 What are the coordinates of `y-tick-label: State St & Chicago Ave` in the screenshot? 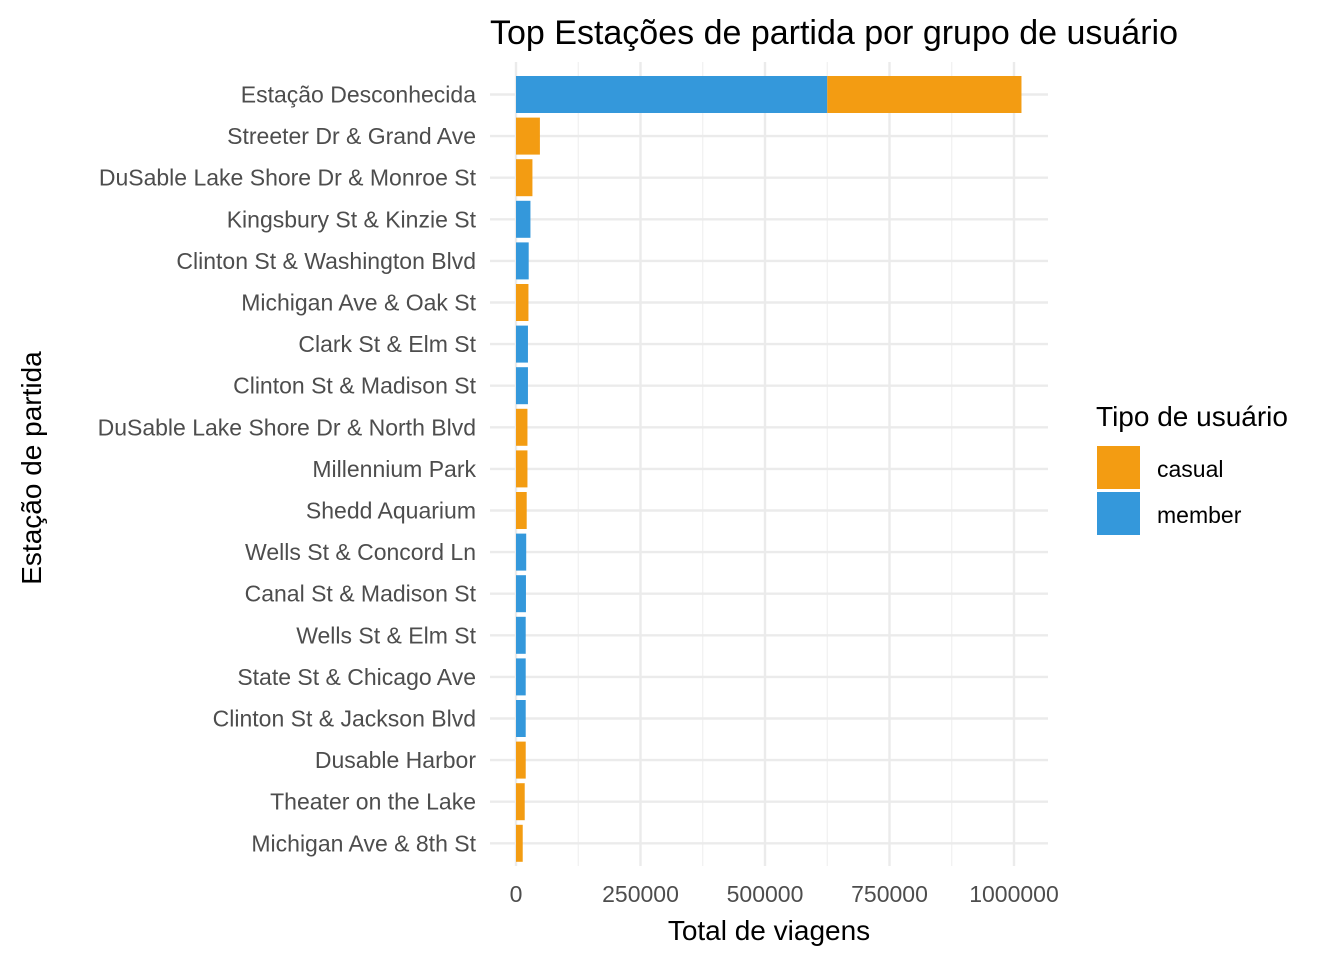 It's located at (356, 677).